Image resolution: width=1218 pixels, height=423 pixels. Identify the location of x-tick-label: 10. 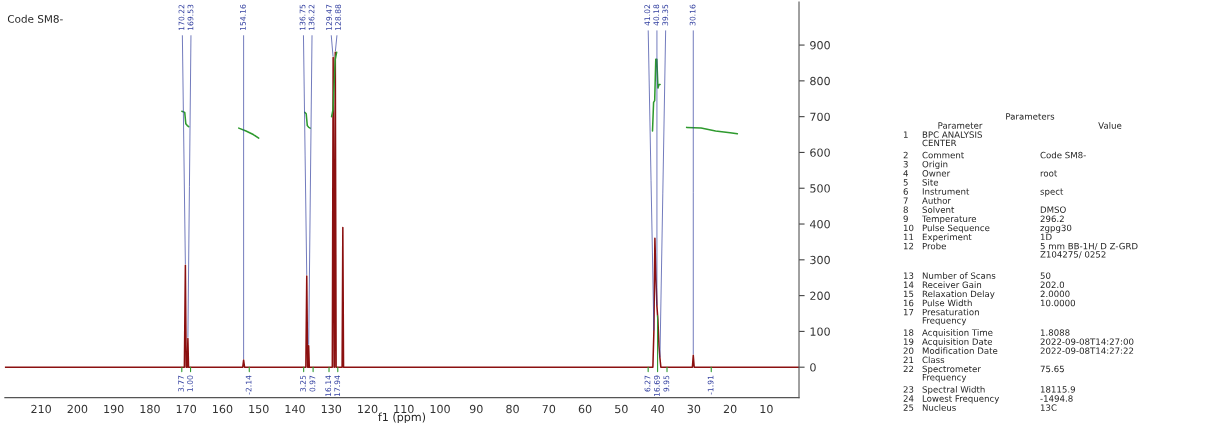
(766, 409).